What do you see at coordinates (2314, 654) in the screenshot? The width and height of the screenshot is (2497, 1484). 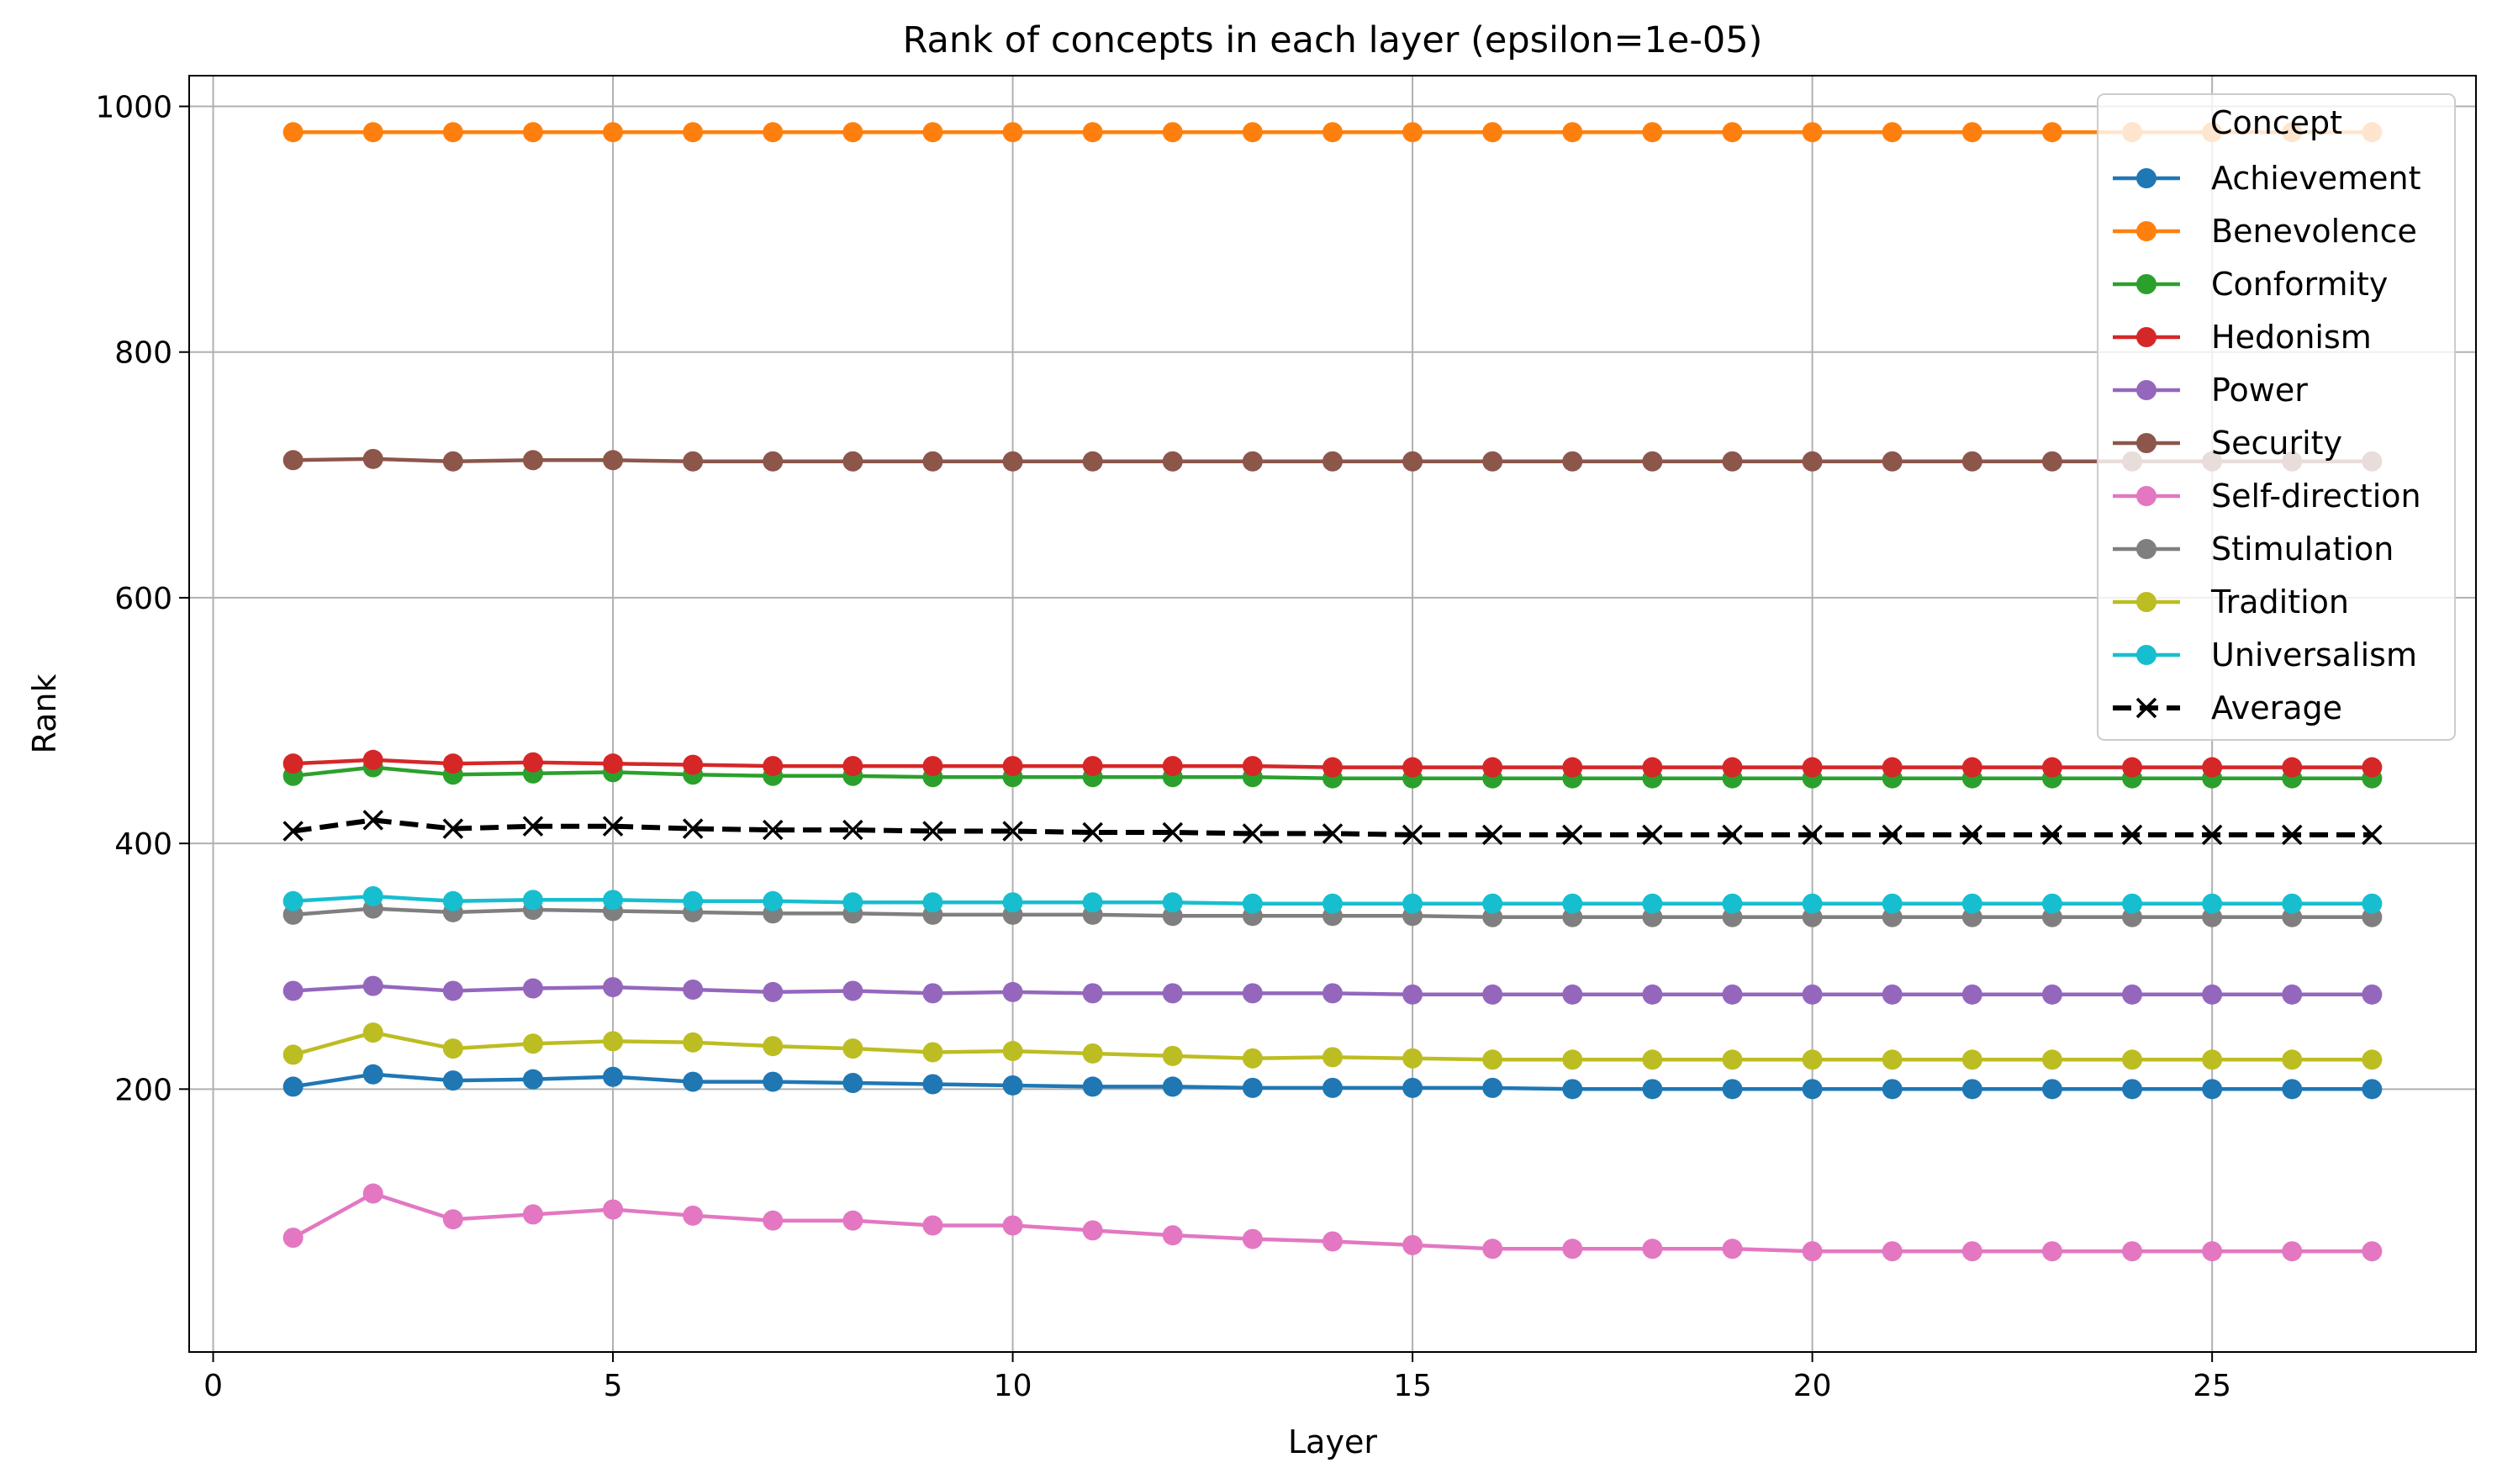 I see `legend-label: Universalism` at bounding box center [2314, 654].